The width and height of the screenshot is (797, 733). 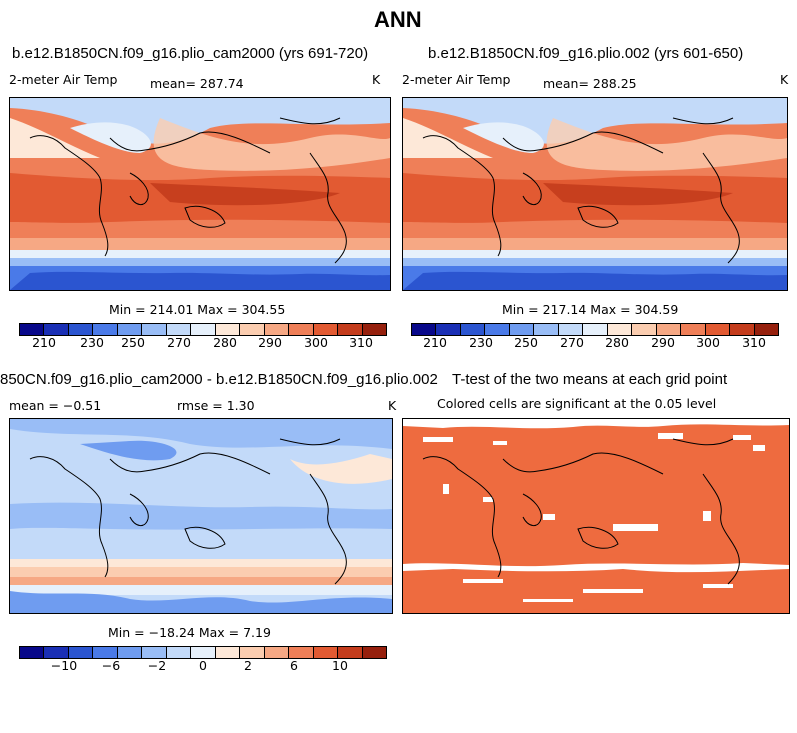 I want to click on panel-top-left-units: K, so click(x=376, y=79).